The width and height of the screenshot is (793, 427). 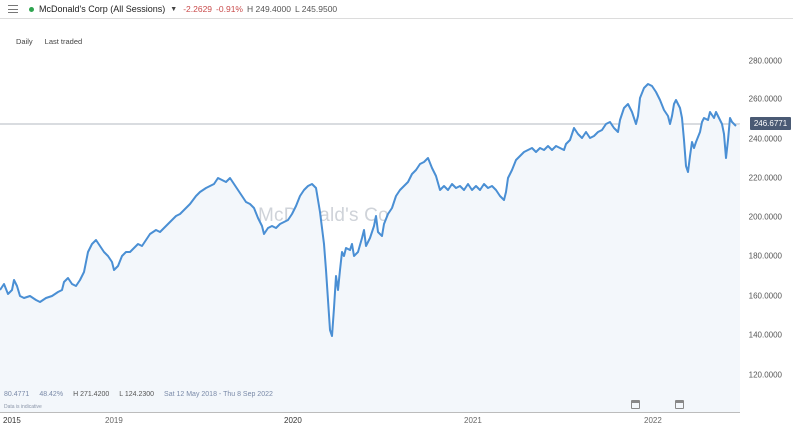 I want to click on hamburger-icon, so click(x=13, y=9).